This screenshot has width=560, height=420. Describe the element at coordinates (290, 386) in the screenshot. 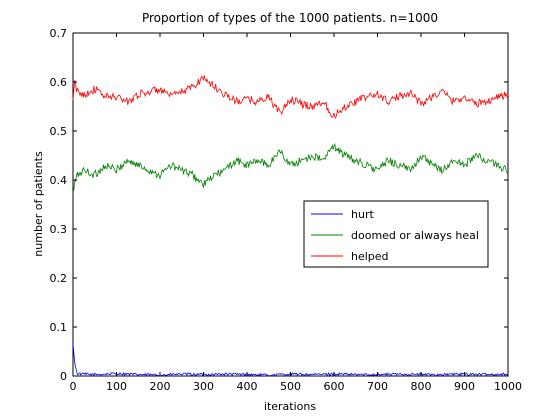

I see `x-tick-label: 500` at that location.